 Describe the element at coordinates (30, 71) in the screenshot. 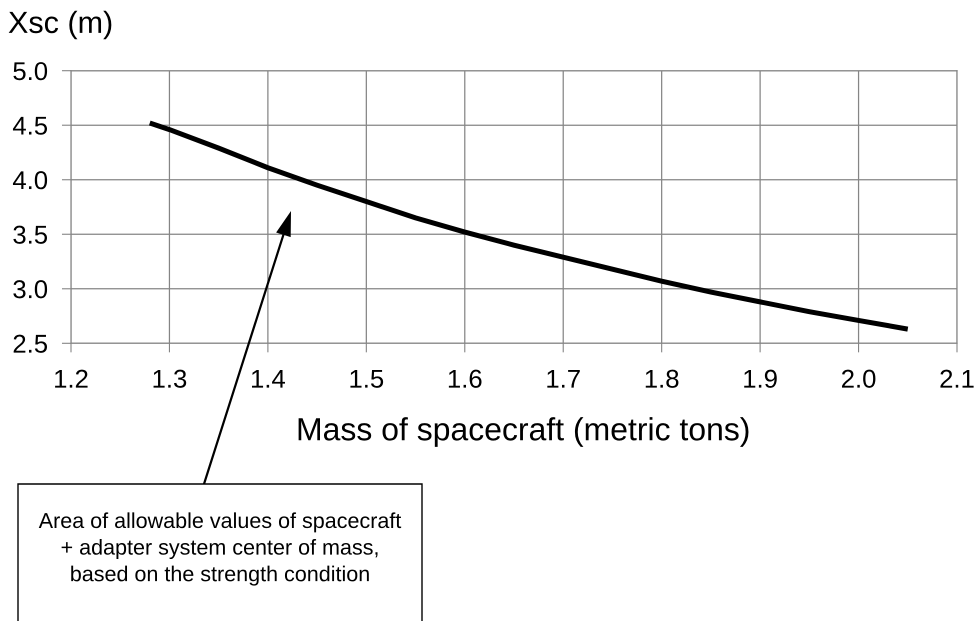

I see `y-tick-label: 5.0` at that location.